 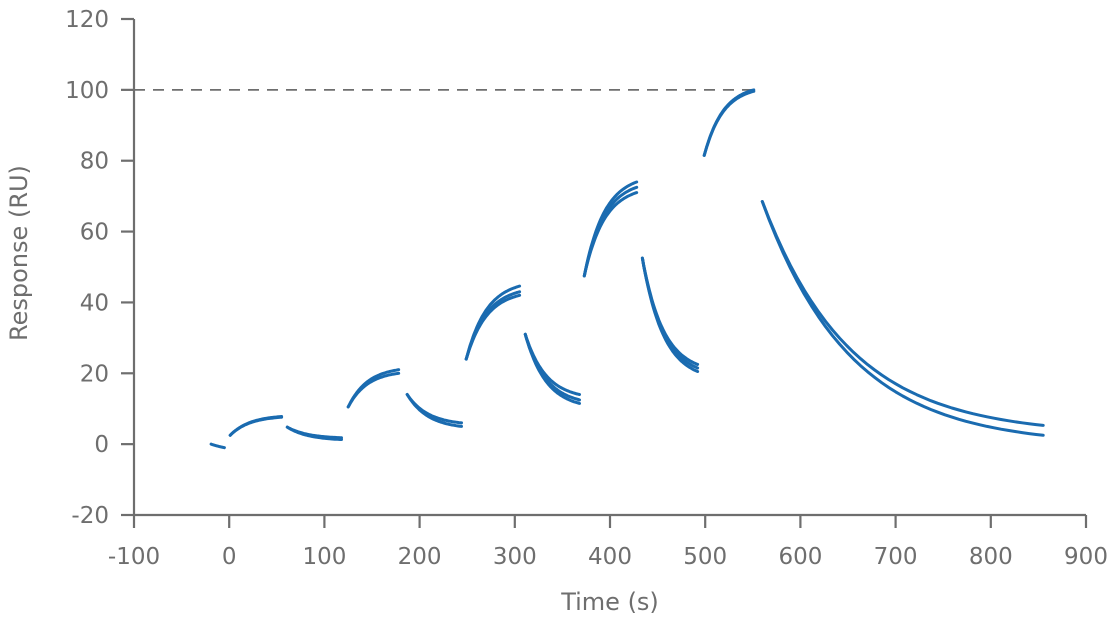 What do you see at coordinates (991, 557) in the screenshot?
I see `x-tick-label: 800` at bounding box center [991, 557].